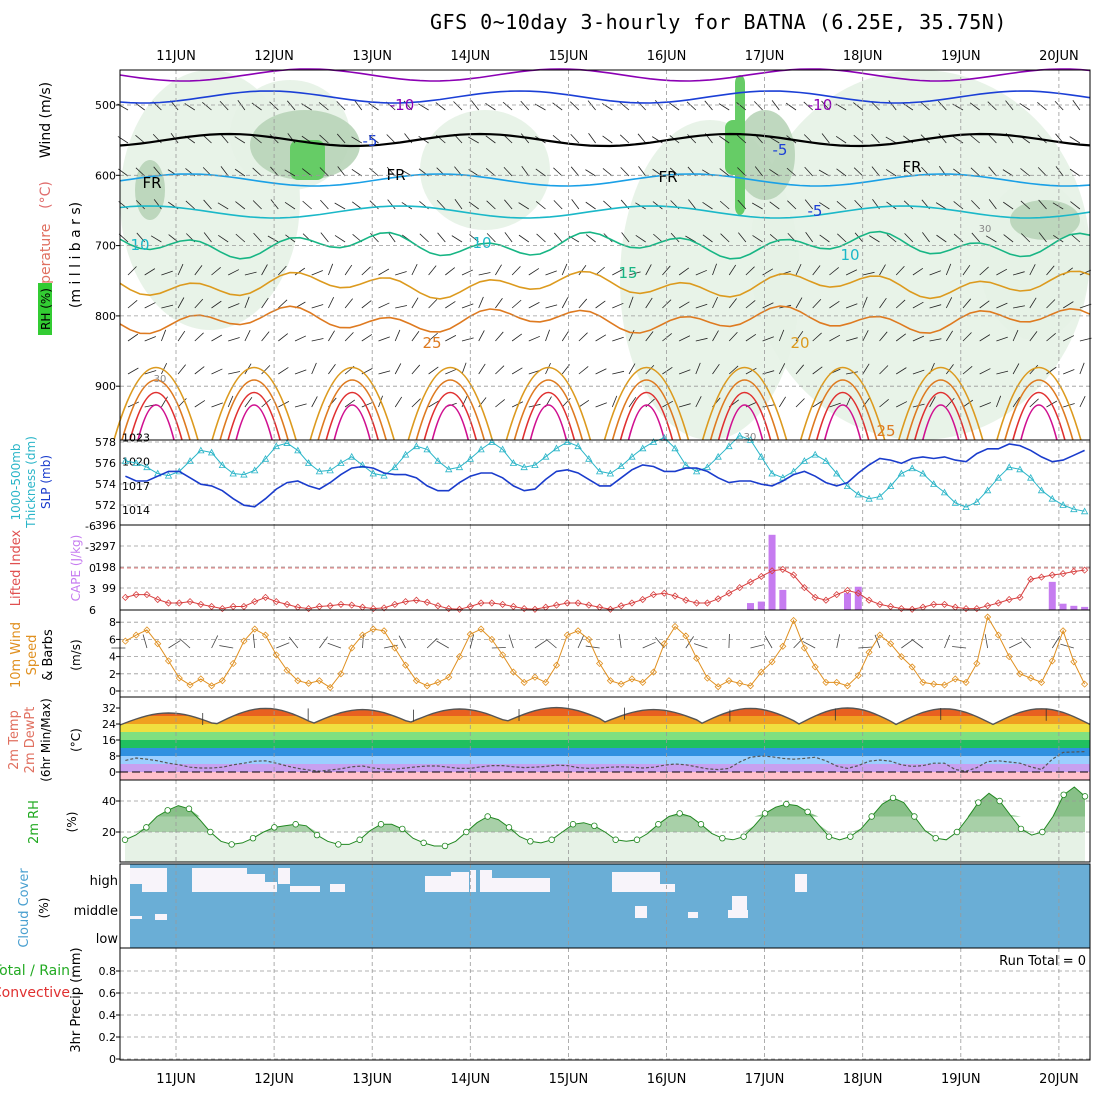 The height and width of the screenshot is (1100, 1100). Describe the element at coordinates (481, 243) in the screenshot. I see `contour-label: 10` at that location.